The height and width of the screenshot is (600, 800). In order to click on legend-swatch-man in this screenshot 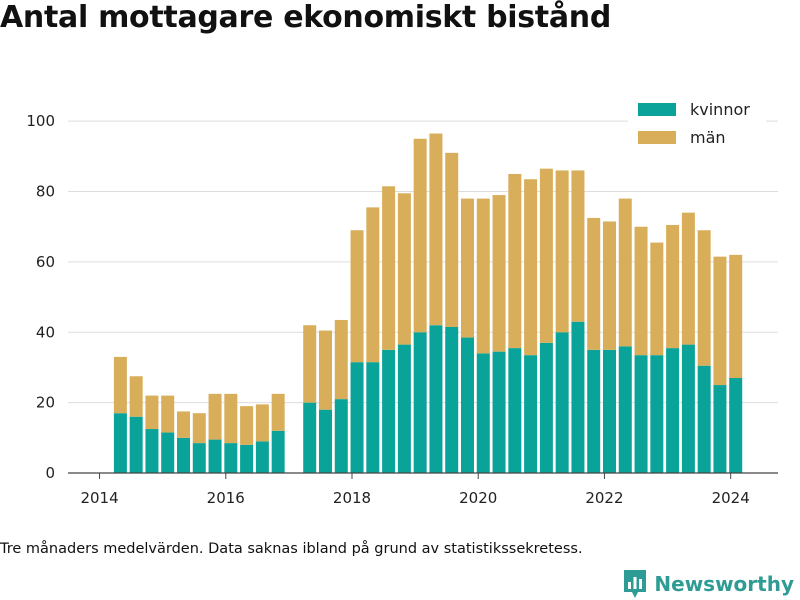, I will do `click(657, 137)`.